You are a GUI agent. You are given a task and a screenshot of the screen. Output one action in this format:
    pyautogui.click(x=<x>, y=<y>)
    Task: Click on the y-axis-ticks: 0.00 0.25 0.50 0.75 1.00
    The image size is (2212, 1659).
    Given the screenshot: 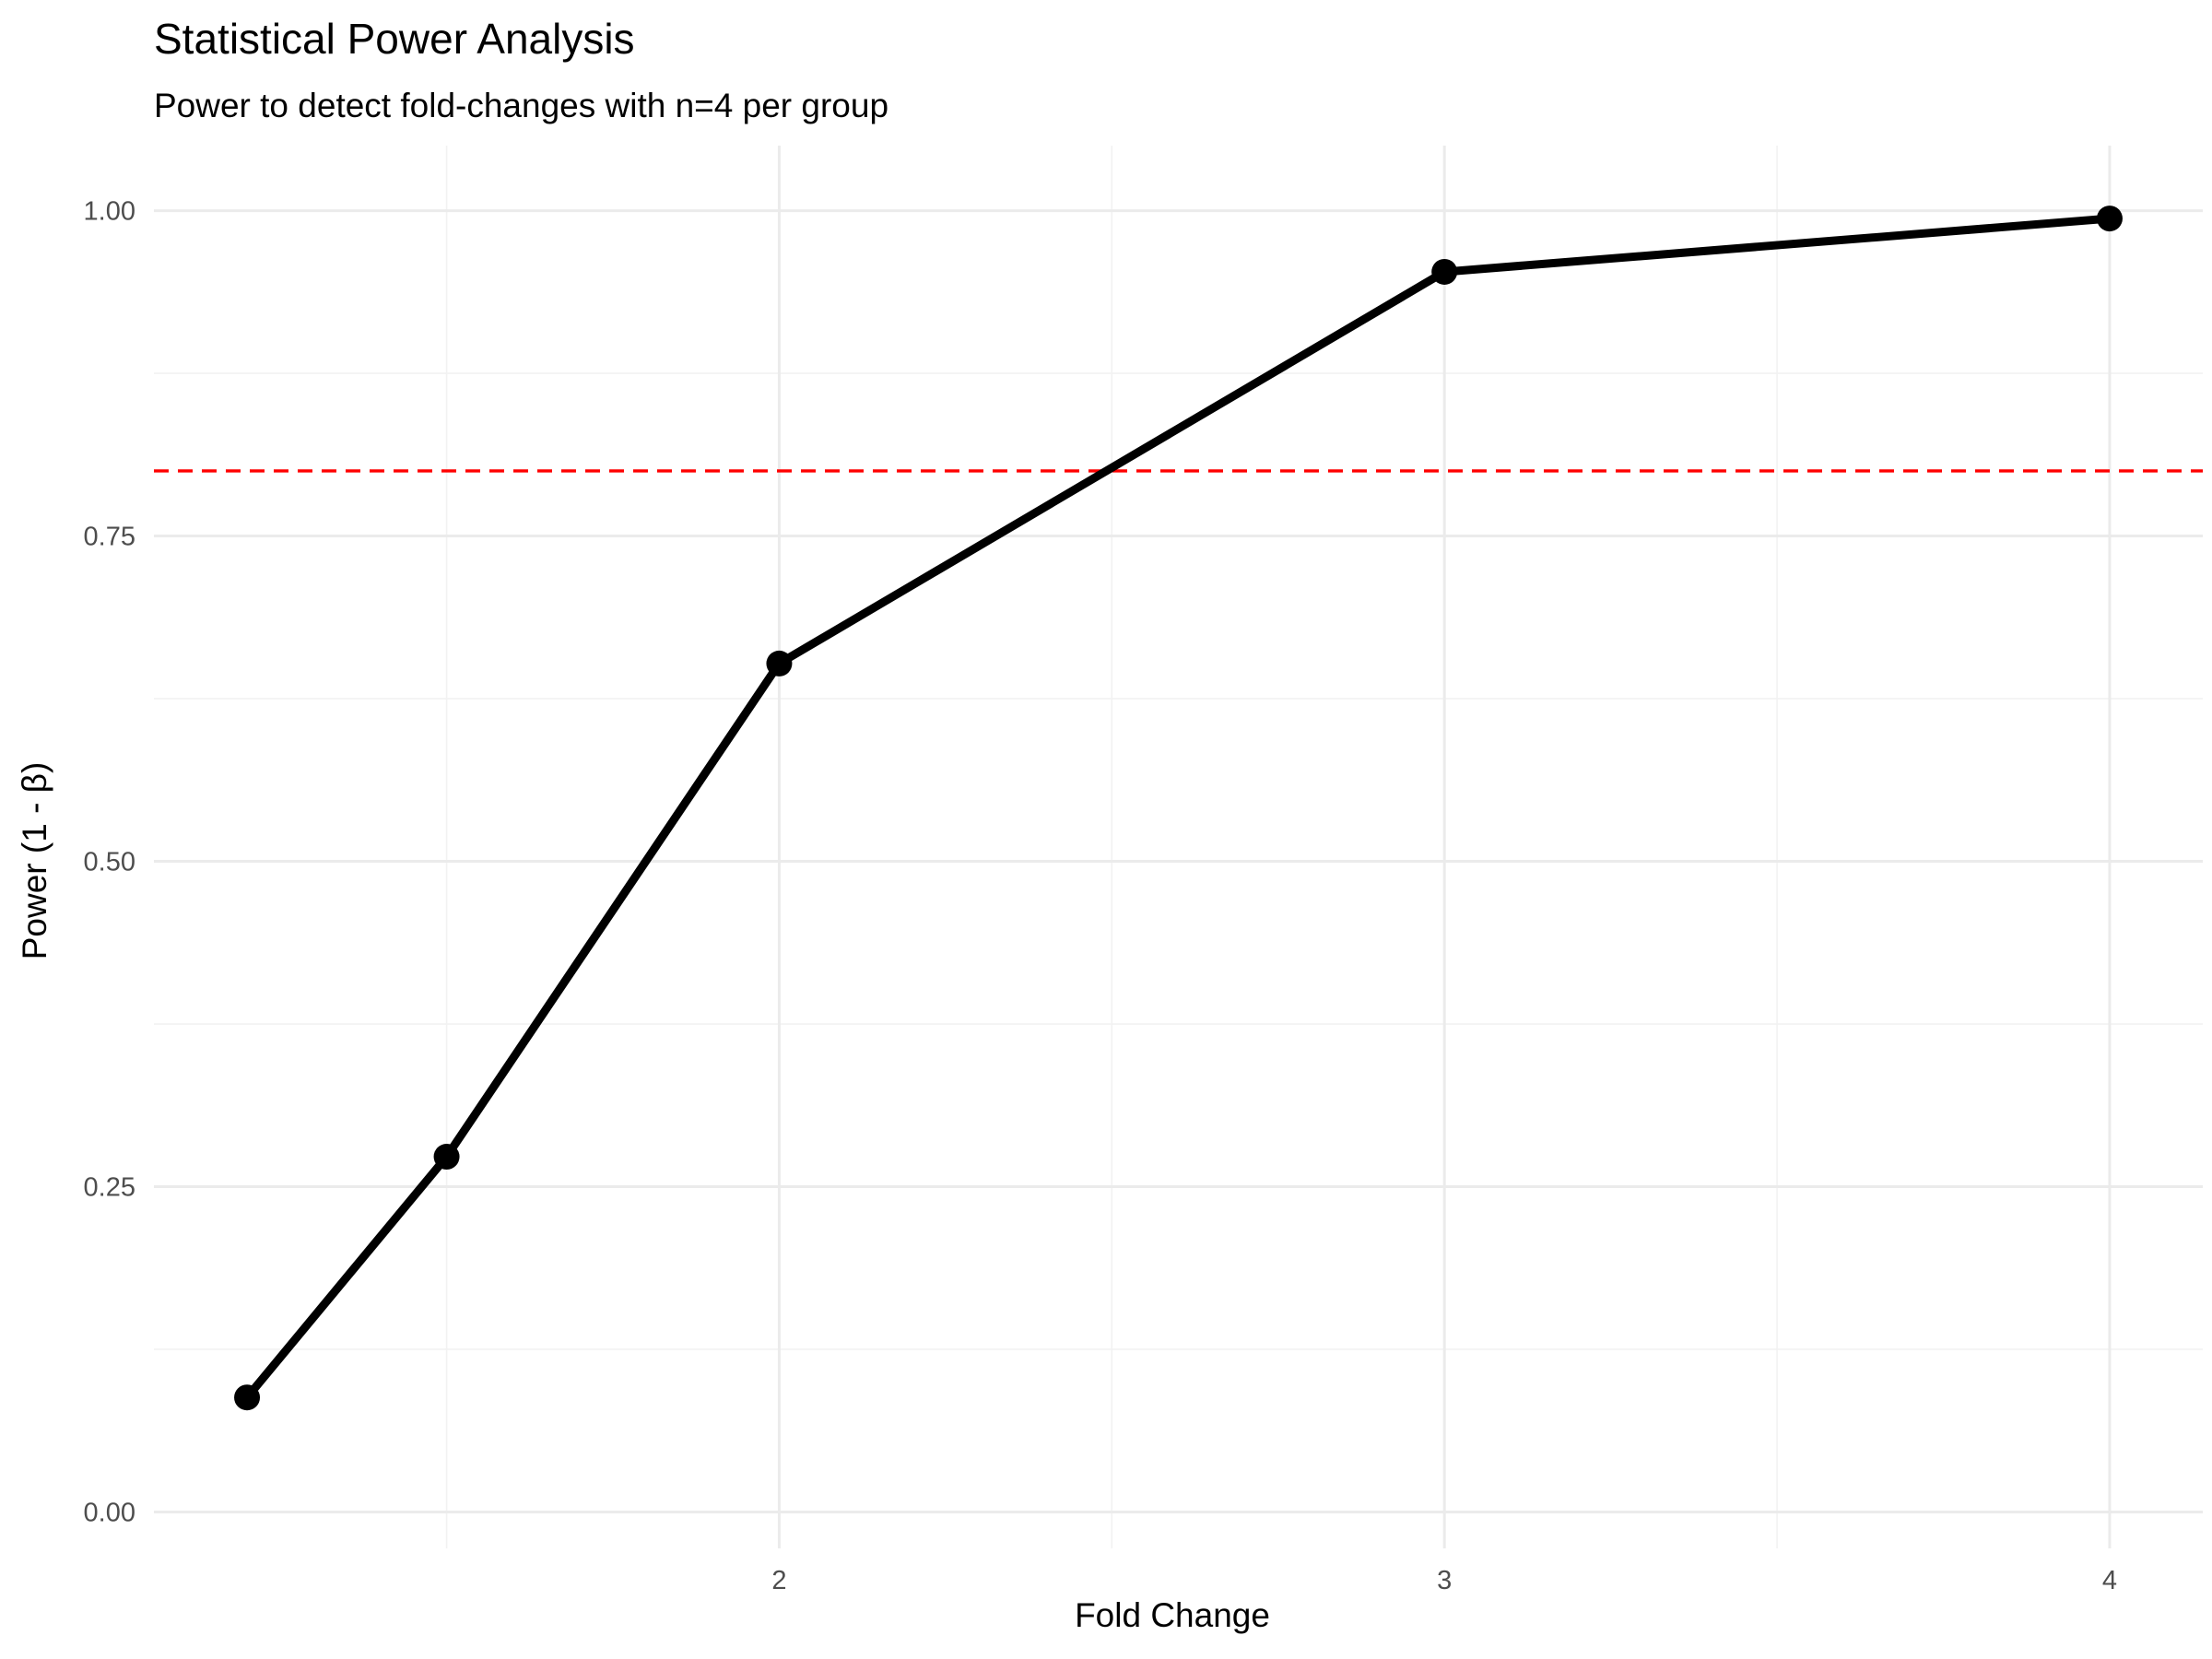 What is the action you would take?
    pyautogui.click(x=109, y=862)
    